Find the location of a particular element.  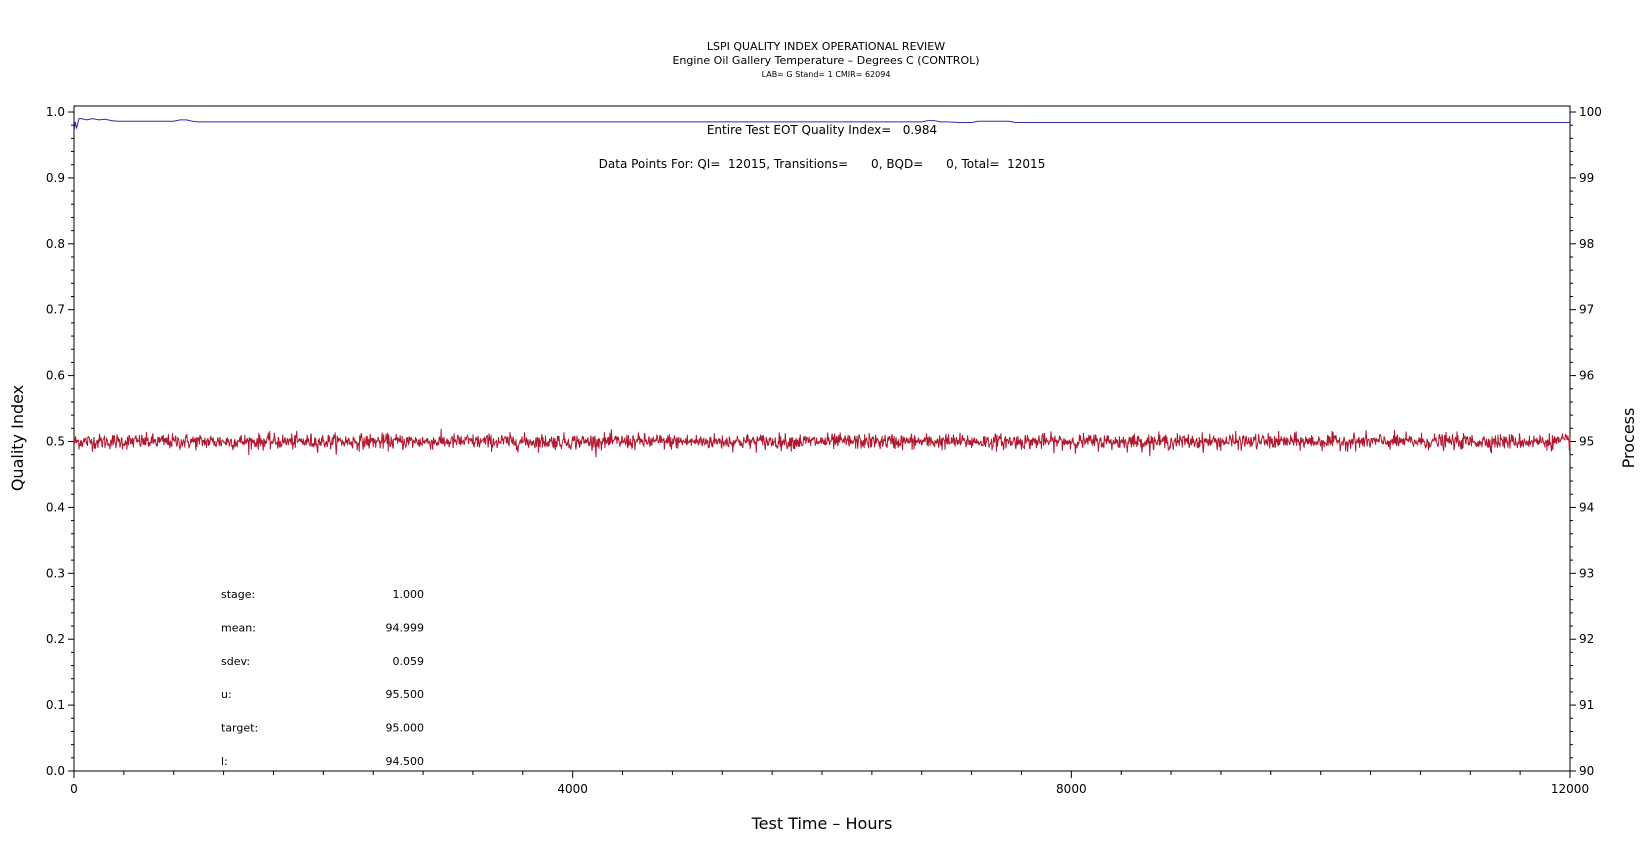

y2-tick-label: 95 is located at coordinates (1586, 442).